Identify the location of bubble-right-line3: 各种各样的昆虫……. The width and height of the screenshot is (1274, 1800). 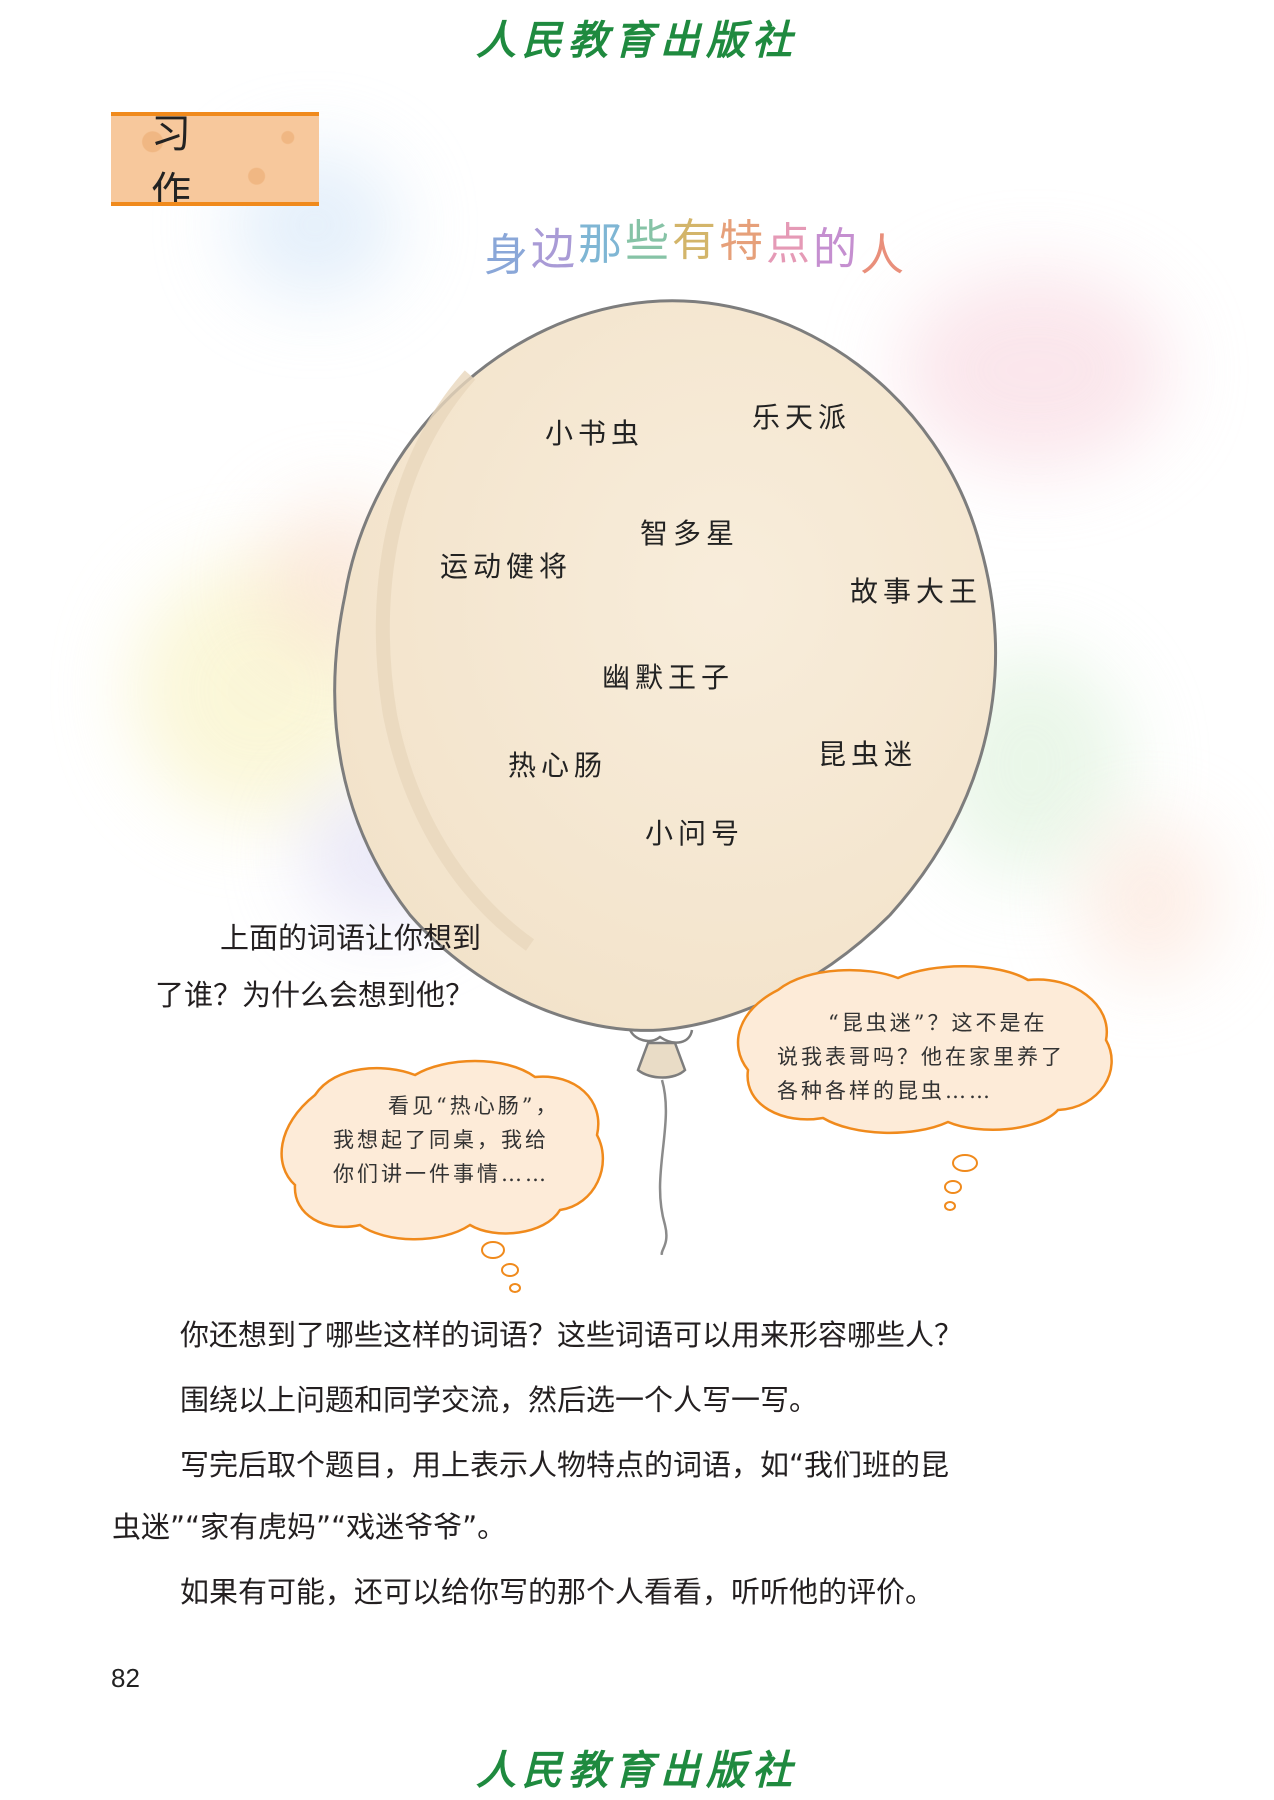
(885, 1091).